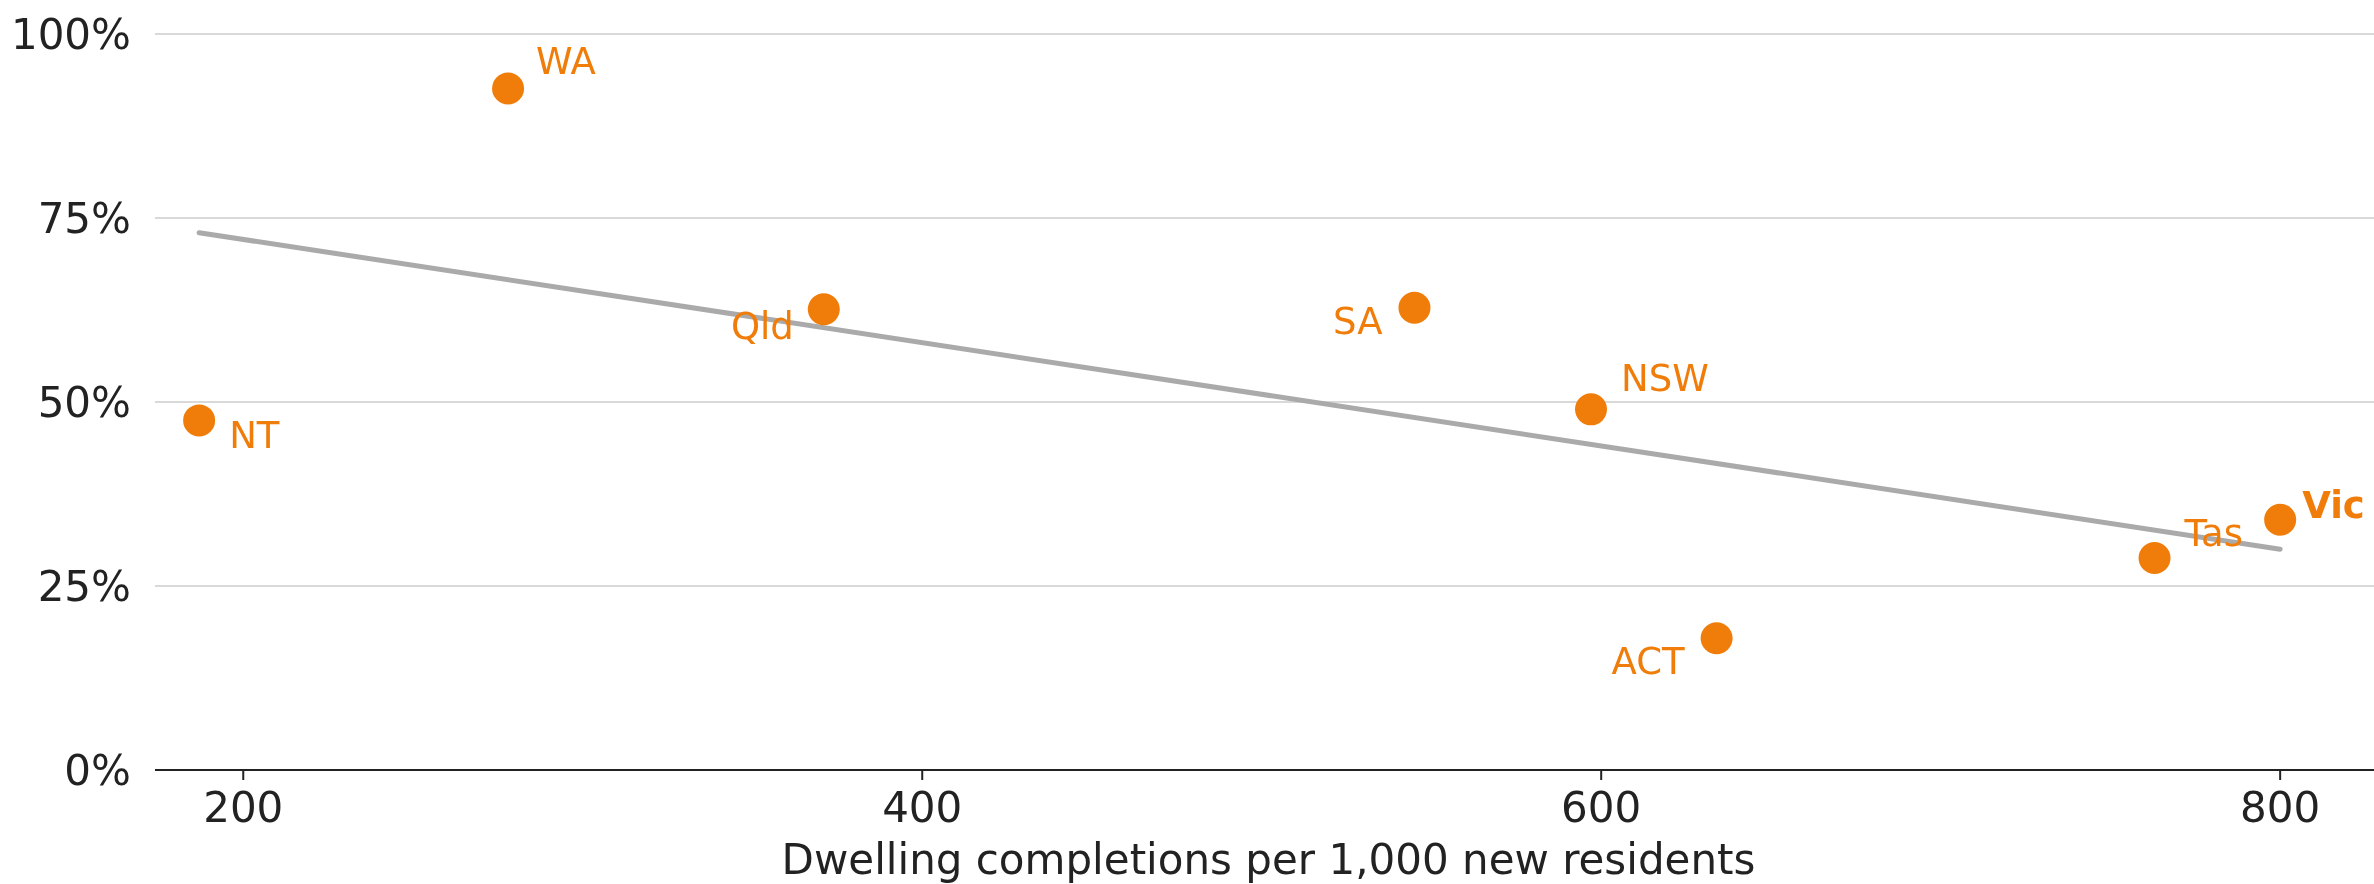  Describe the element at coordinates (1648, 662) in the screenshot. I see `annotation: ACT` at that location.